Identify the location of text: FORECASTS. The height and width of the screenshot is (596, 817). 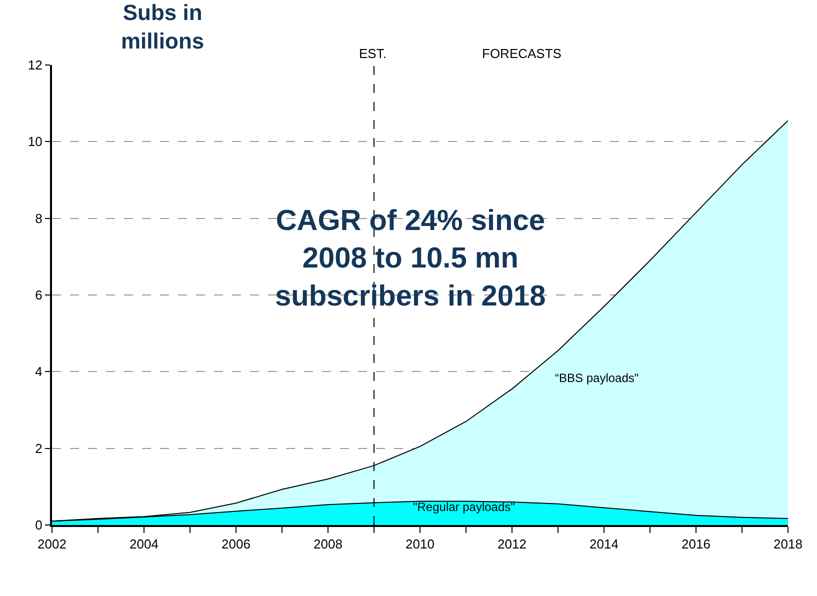
(522, 53).